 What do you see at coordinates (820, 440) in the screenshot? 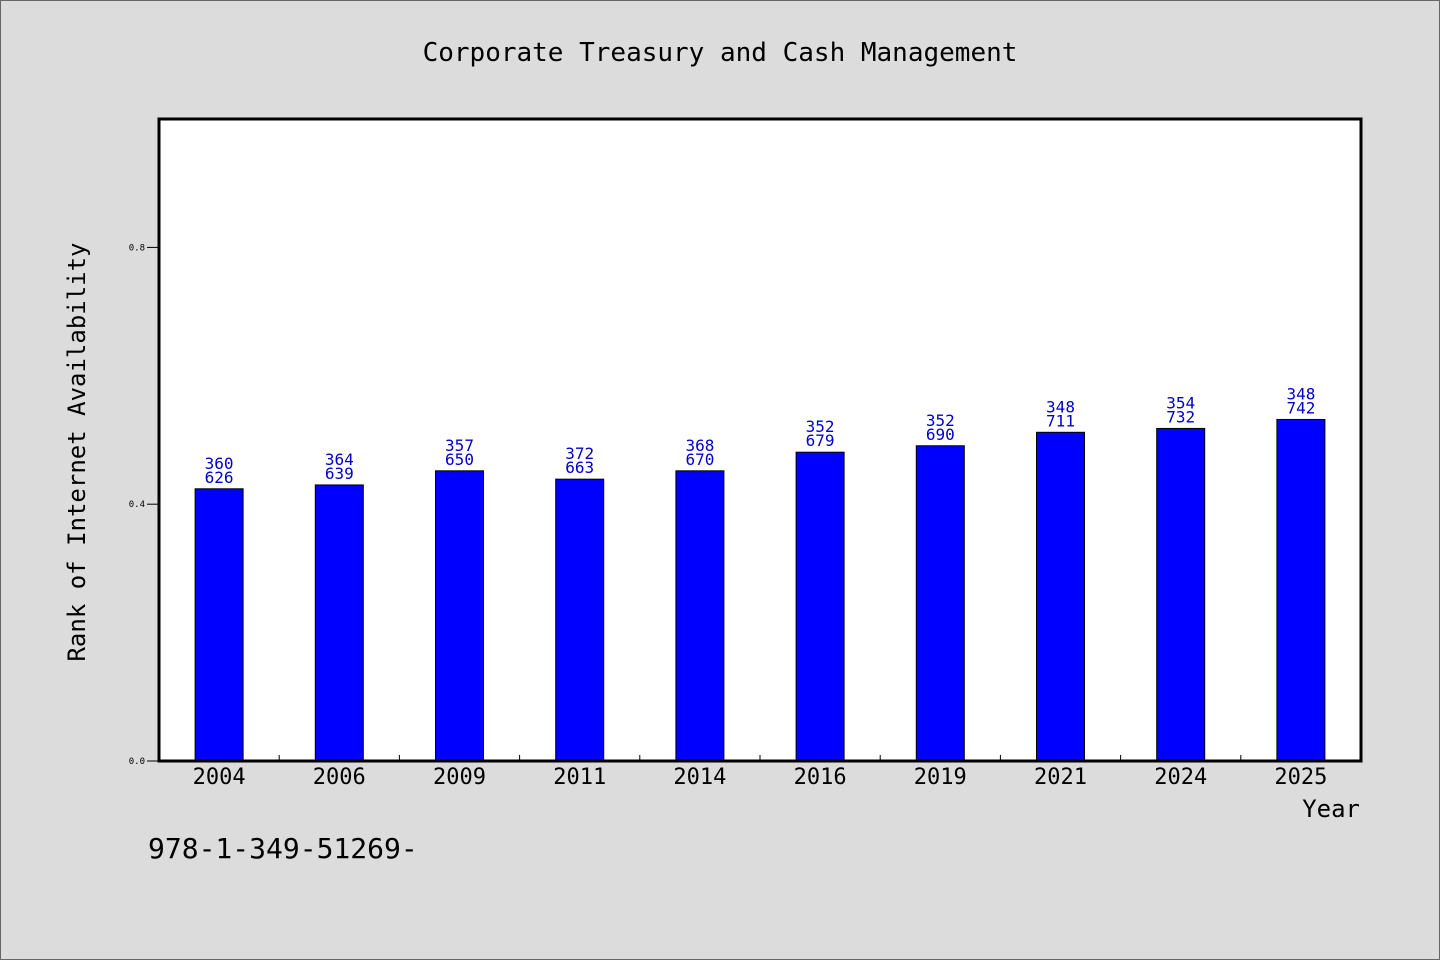
I see `bar-label-bottom-2016: 679` at bounding box center [820, 440].